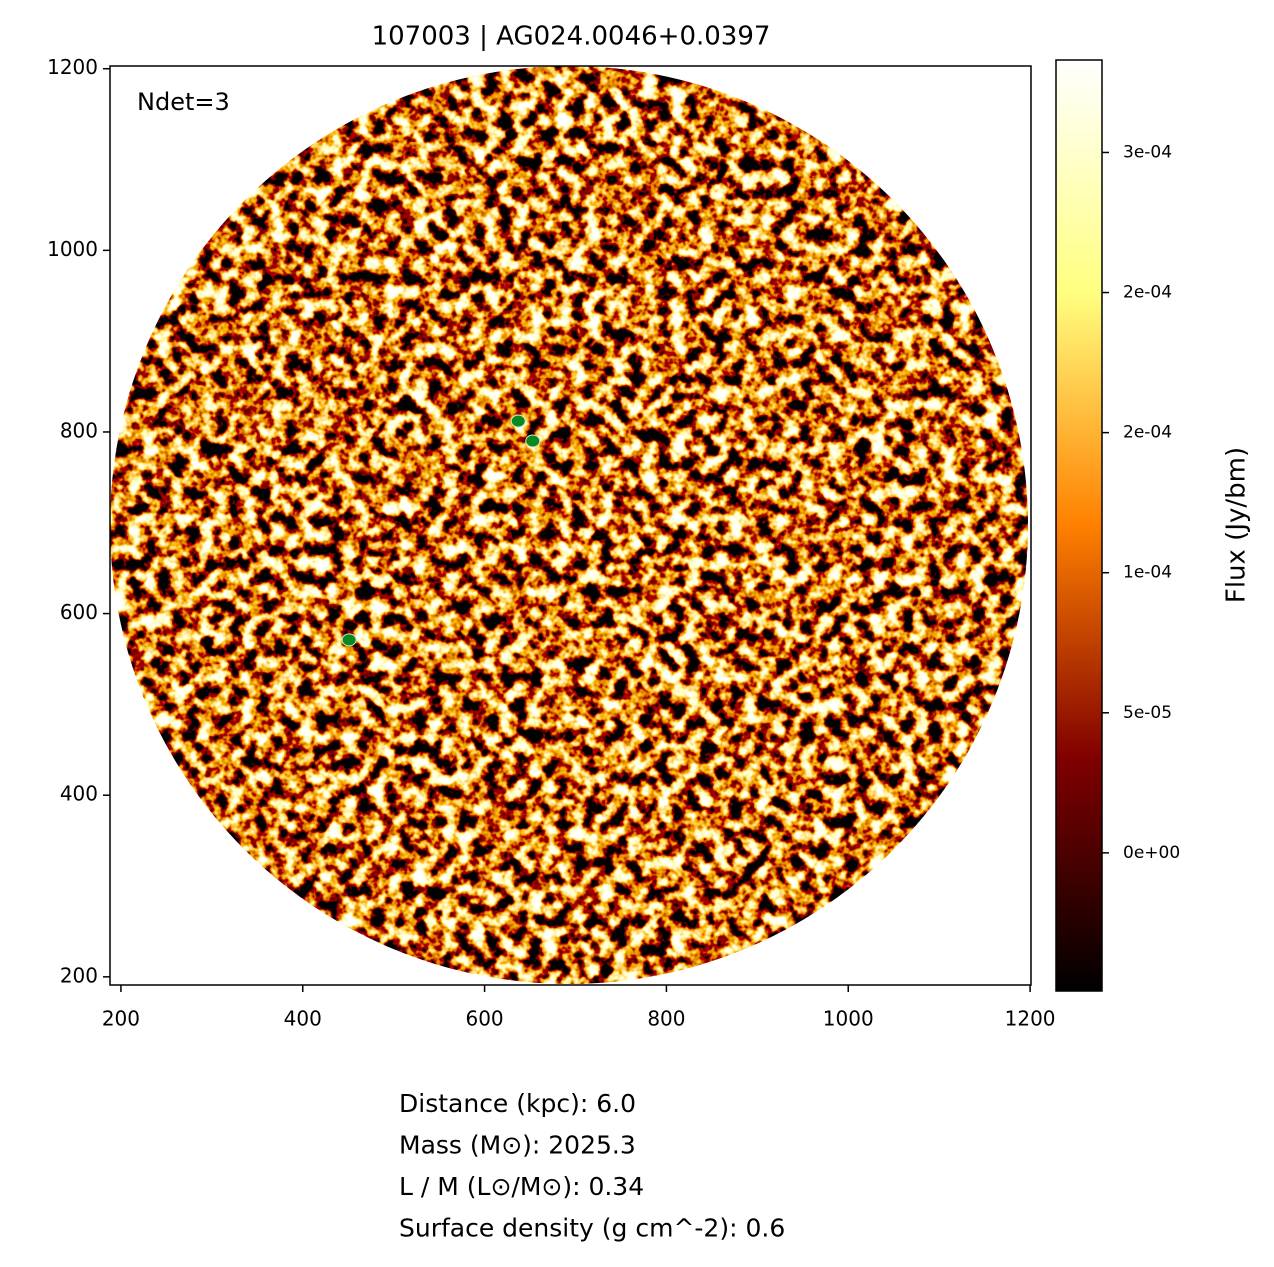 The image size is (1274, 1267). I want to click on chart-title: 107003 | AG024.0046+0.0397, so click(571, 37).